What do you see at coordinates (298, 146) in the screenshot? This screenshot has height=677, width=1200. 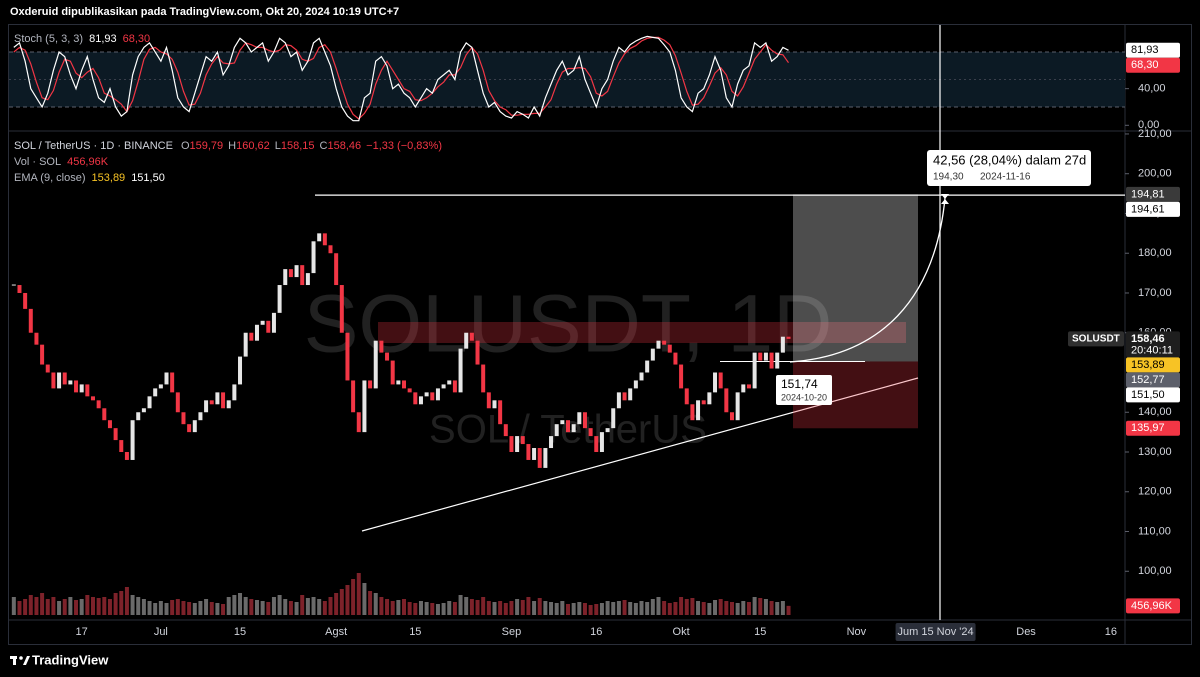 I see `ohlc-value: 158,15` at bounding box center [298, 146].